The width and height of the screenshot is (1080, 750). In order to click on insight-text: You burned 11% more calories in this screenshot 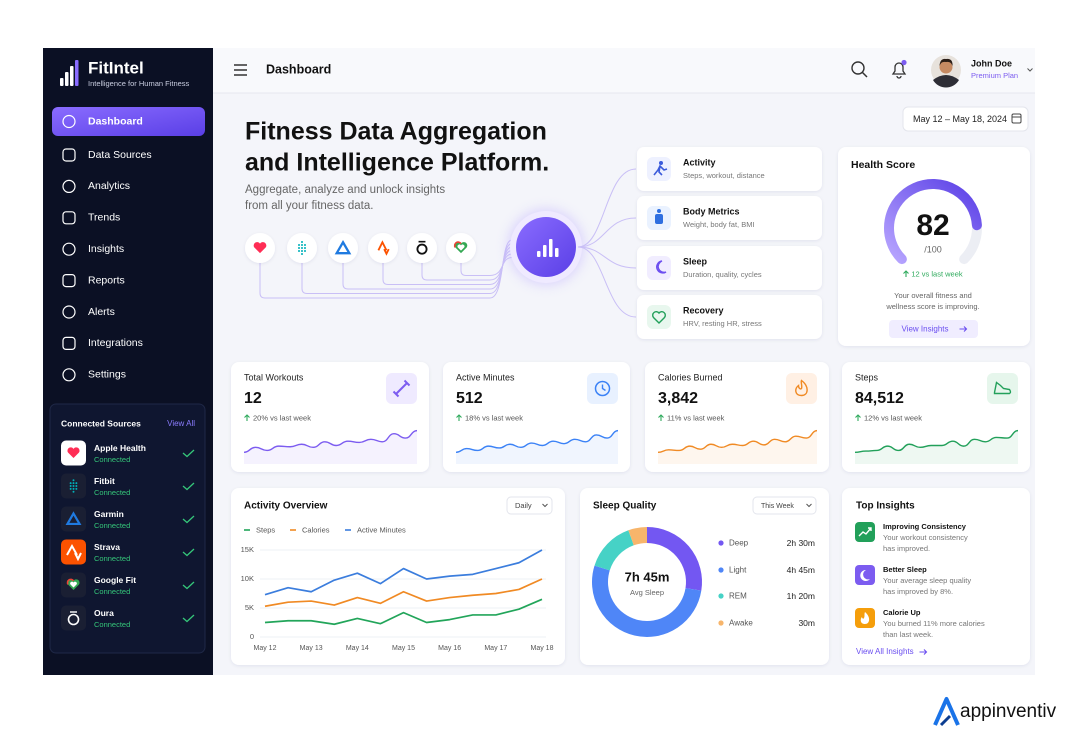, I will do `click(934, 623)`.